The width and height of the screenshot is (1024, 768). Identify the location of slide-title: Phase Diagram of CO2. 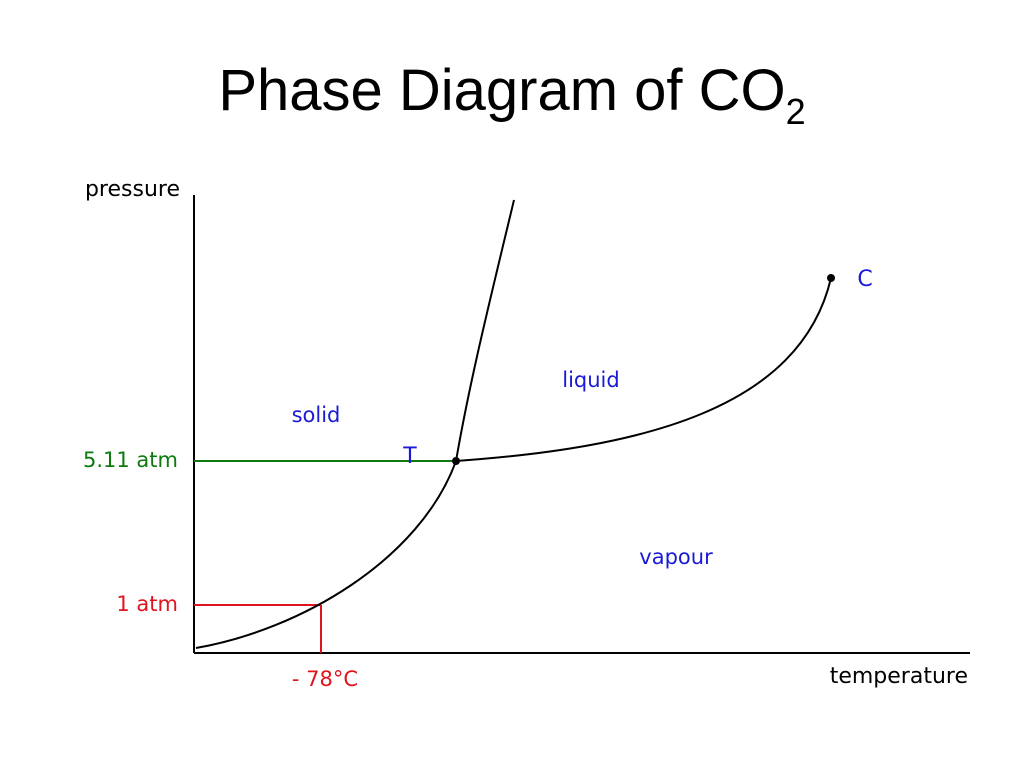
(512, 96).